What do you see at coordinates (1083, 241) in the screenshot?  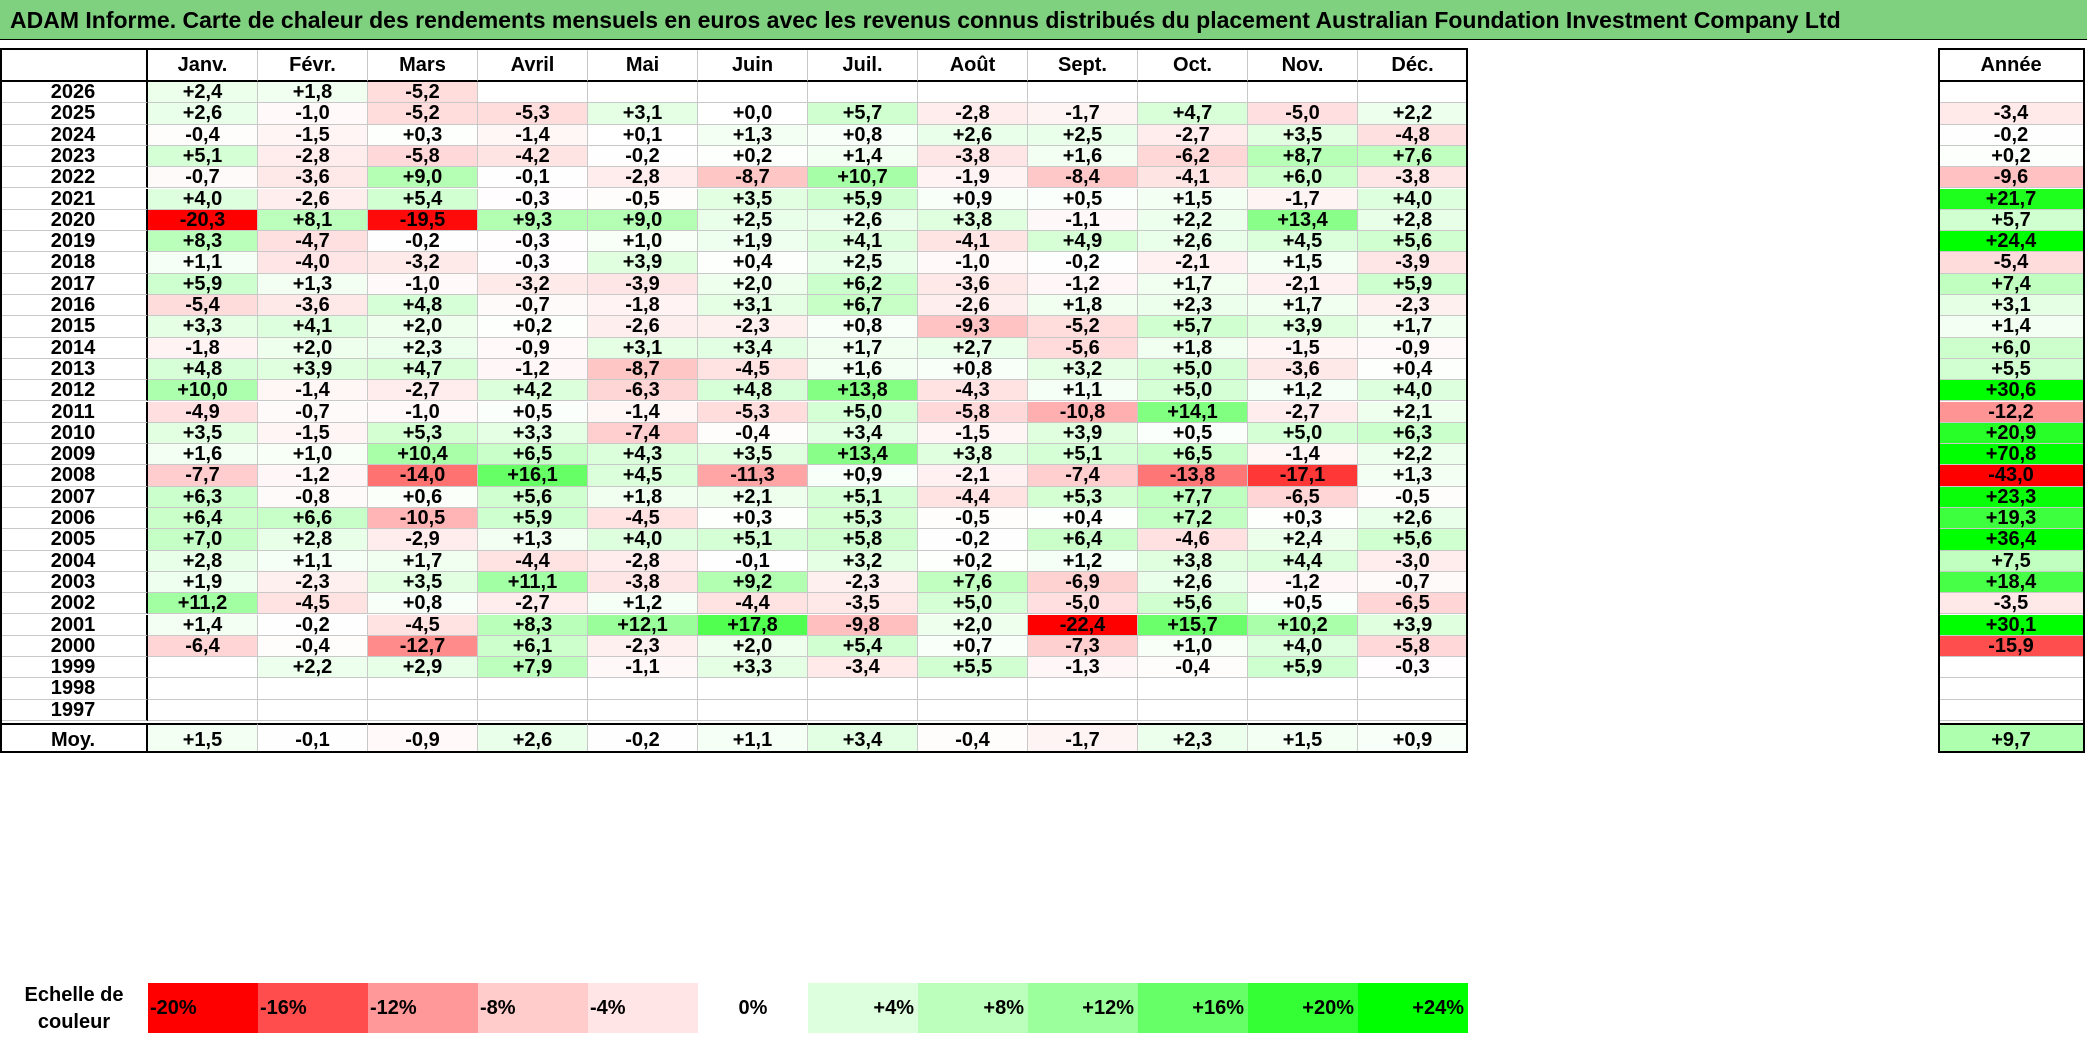 I see `heatmap-cell: +4,9` at bounding box center [1083, 241].